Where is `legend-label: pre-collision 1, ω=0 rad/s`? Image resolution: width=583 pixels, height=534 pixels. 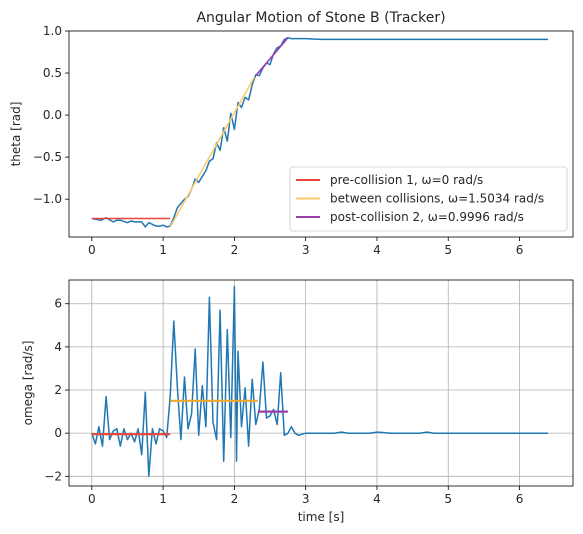 legend-label: pre-collision 1, ω=0 rad/s is located at coordinates (406, 180).